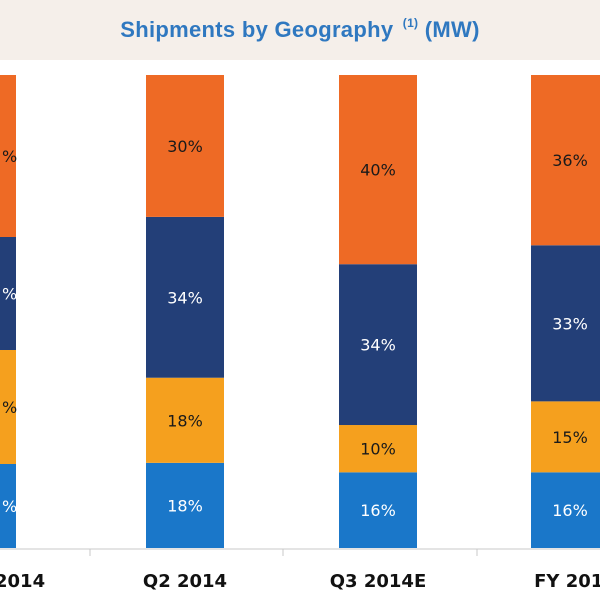  I want to click on data-label-2-2: 34%, so click(378, 345).